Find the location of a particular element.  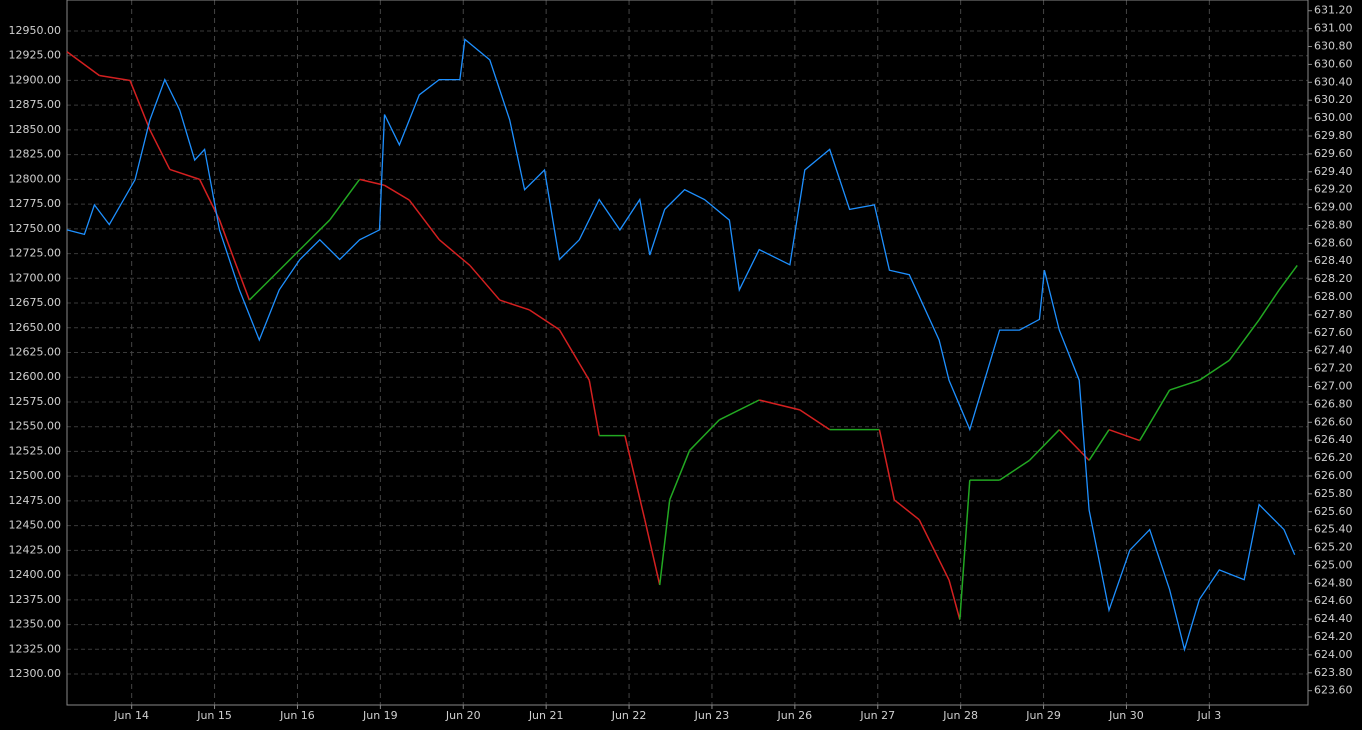

x-tick-label: Jun 30 is located at coordinates (1126, 715).